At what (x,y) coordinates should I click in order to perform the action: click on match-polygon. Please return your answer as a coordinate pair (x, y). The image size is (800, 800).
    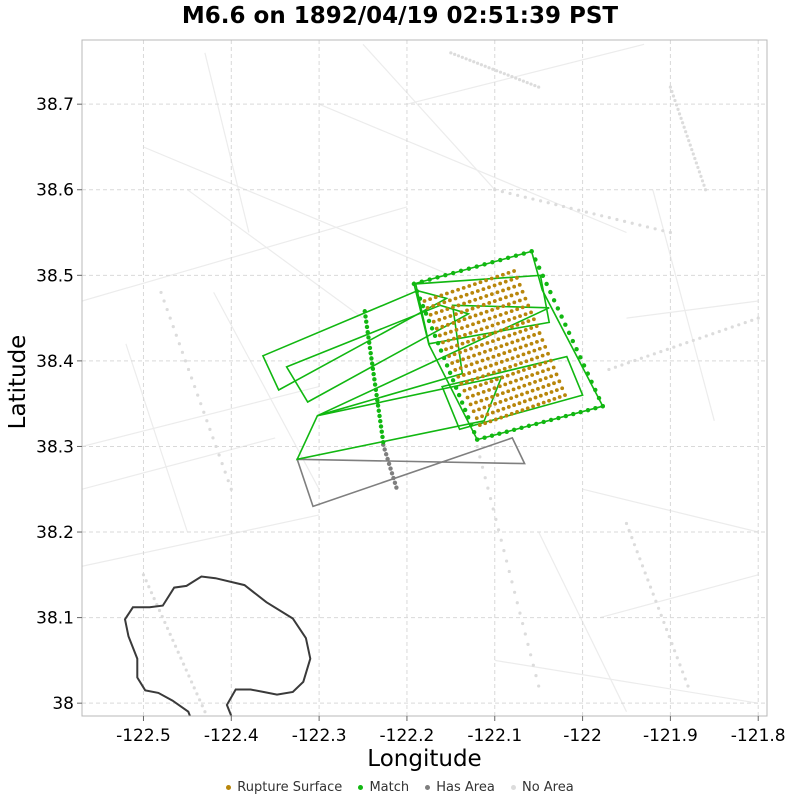
    Looking at the image, I should click on (399, 418).